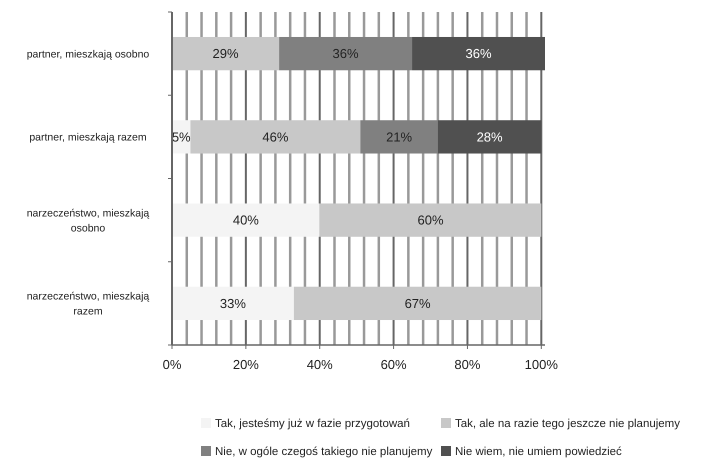 This screenshot has width=712, height=465. Describe the element at coordinates (172, 364) in the screenshot. I see `x-tick-label: 0%` at that location.